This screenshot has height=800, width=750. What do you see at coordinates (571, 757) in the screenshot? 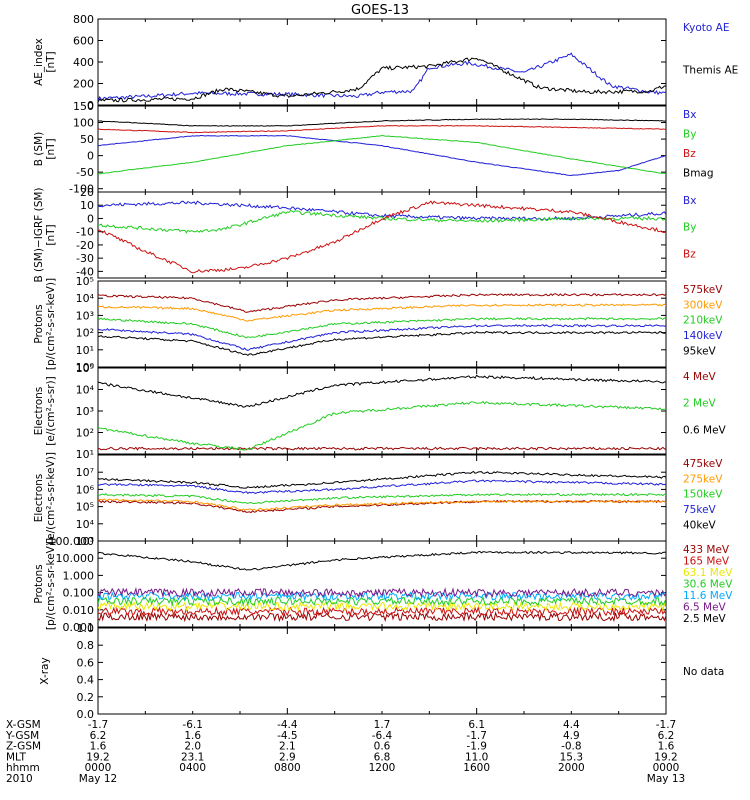
I see `axis-table-value: 15.3` at bounding box center [571, 757].